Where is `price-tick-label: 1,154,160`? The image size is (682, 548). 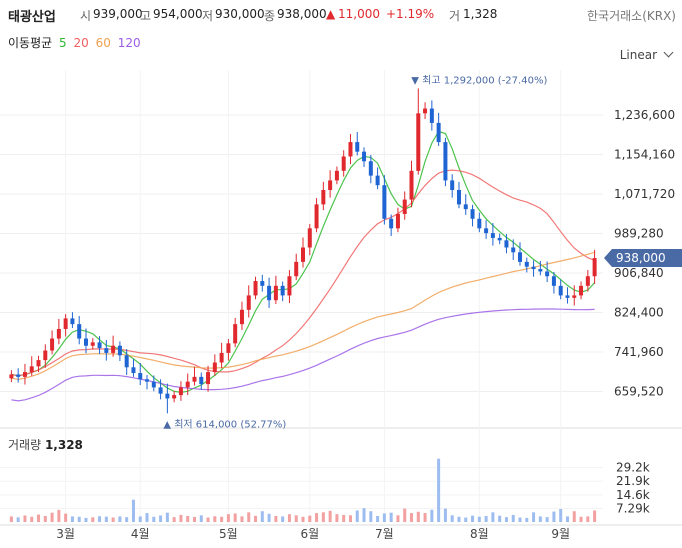
price-tick-label: 1,154,160 is located at coordinates (644, 154).